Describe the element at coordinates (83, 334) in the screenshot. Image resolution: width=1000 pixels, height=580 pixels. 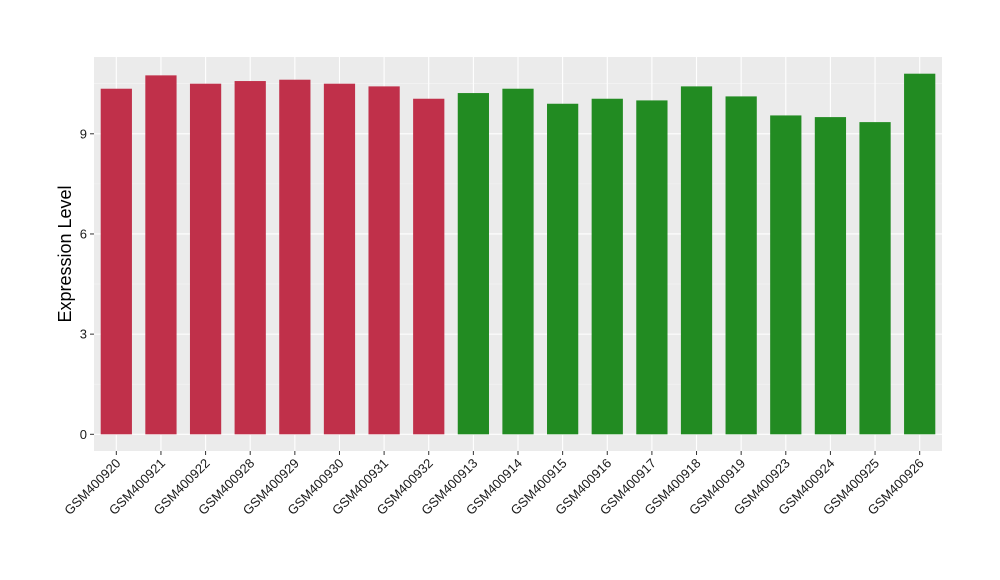
I see `y-tick-label: 3` at that location.